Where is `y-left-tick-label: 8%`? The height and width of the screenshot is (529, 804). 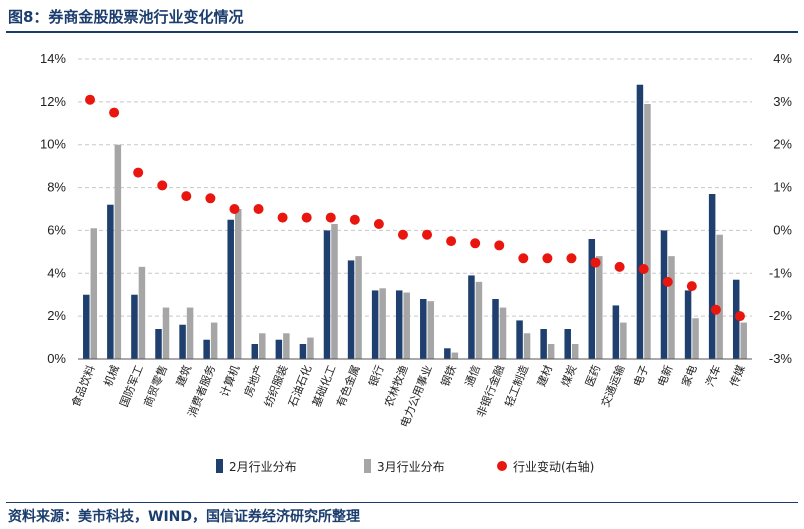
y-left-tick-label: 8% is located at coordinates (56, 187).